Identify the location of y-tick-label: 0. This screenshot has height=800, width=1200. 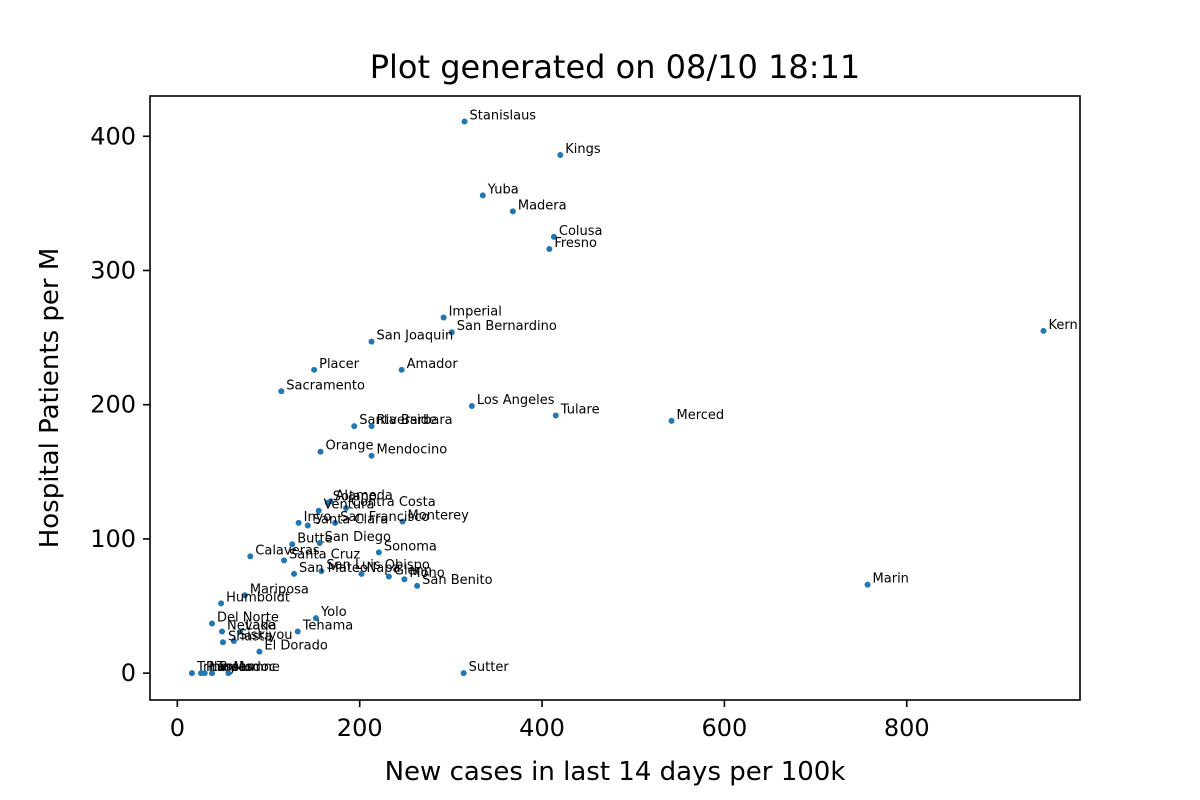
(128, 673).